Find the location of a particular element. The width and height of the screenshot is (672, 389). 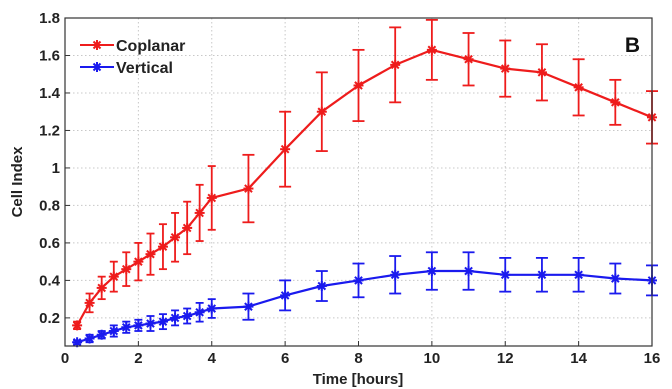

x-tick-label: 0 is located at coordinates (65, 358).